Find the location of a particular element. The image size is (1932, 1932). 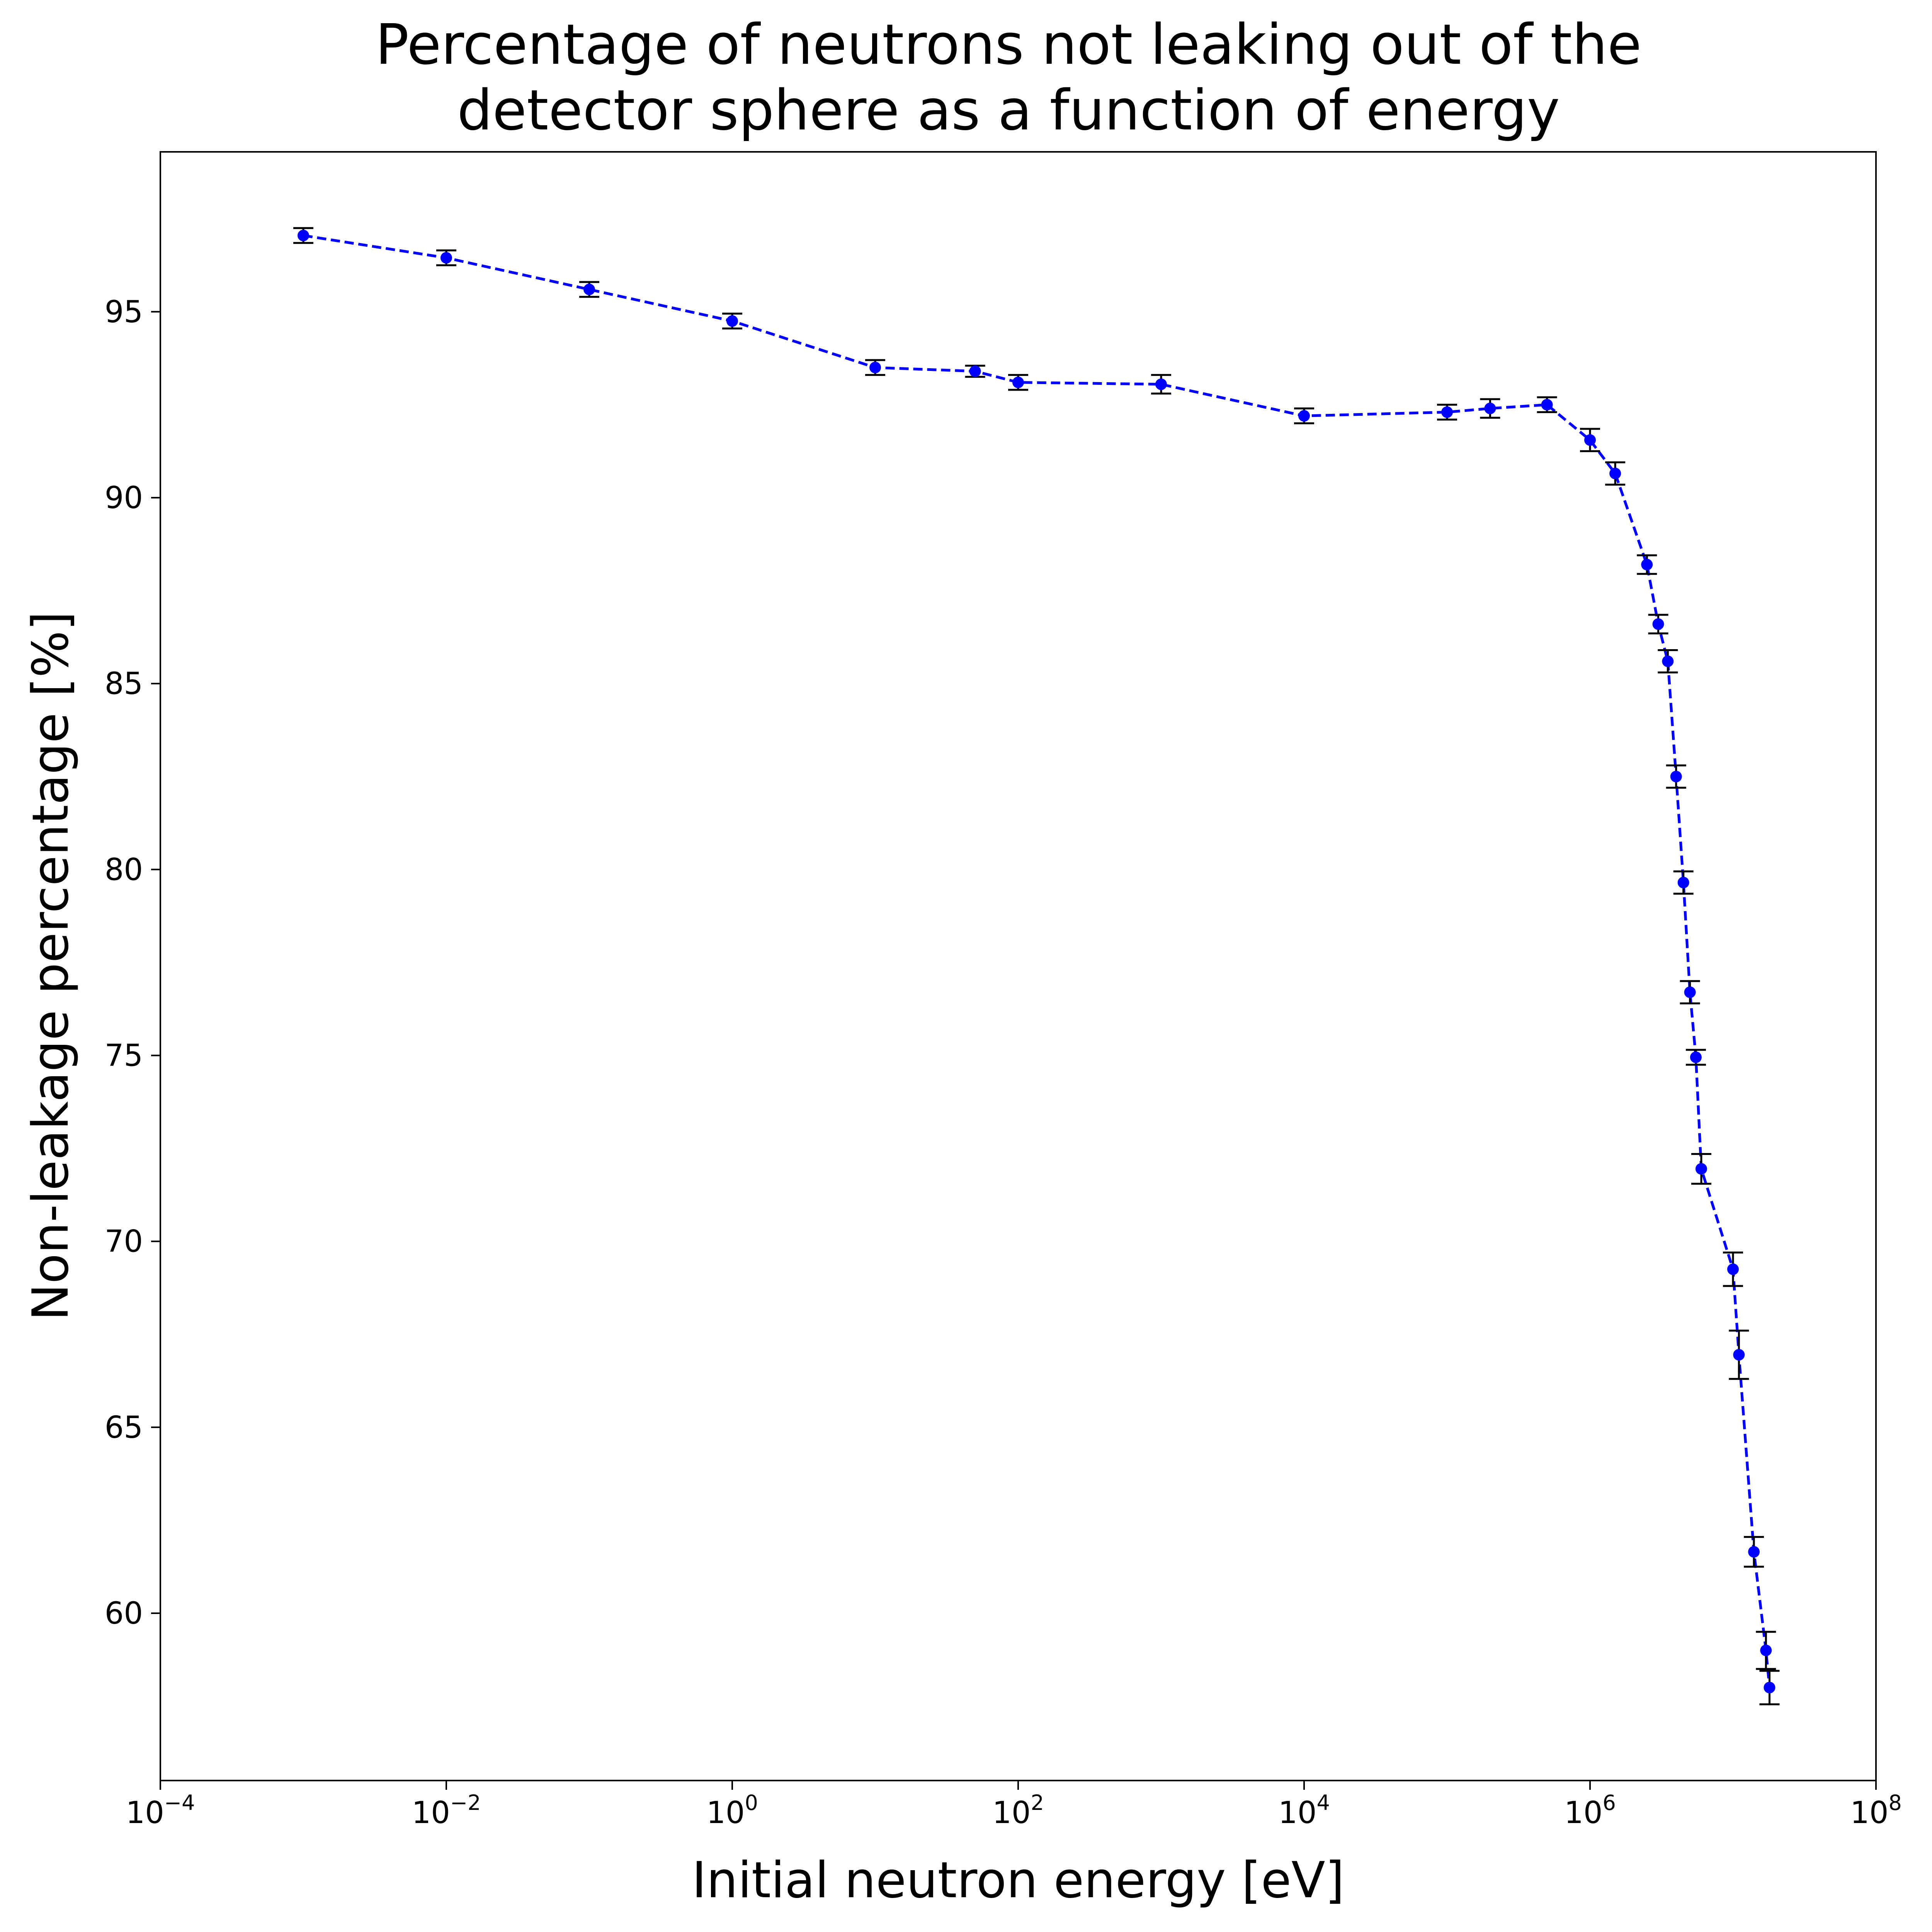

y-tick-label: 75 is located at coordinates (124, 1056).